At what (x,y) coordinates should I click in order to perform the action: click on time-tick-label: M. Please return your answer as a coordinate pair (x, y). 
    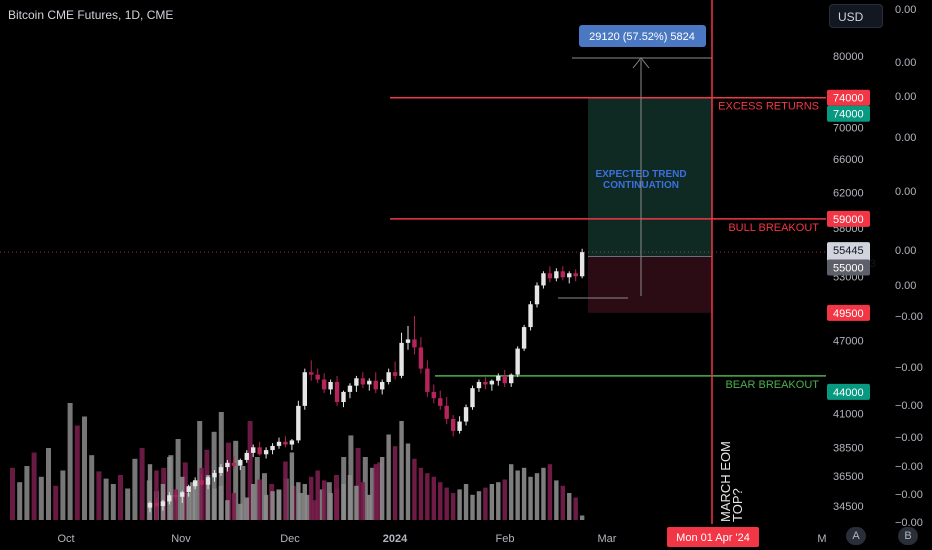
    Looking at the image, I should click on (821, 539).